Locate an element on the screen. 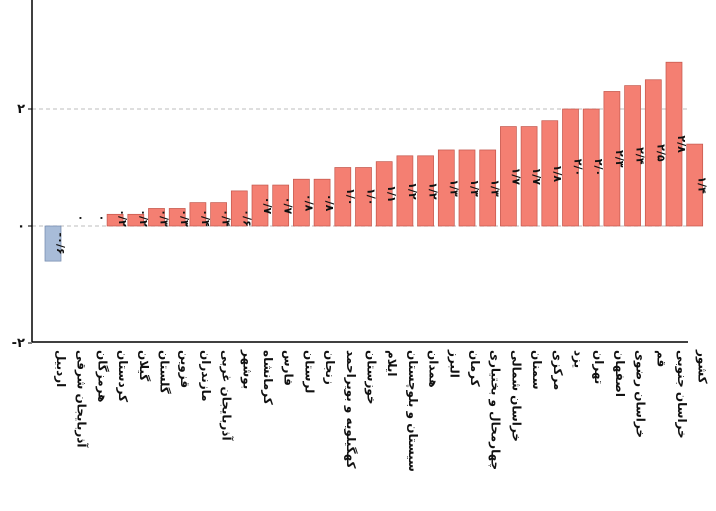 Image resolution: width=716 pixels, height=511 pixels. category-label: خراسان شمالی is located at coordinates (516, 396).